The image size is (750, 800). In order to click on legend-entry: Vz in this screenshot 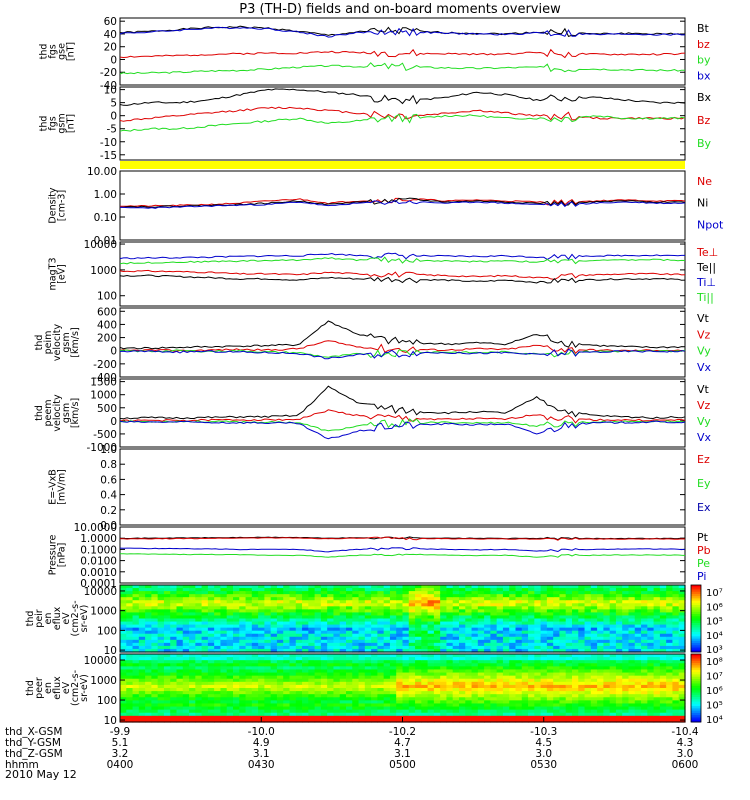, I will do `click(704, 334)`.